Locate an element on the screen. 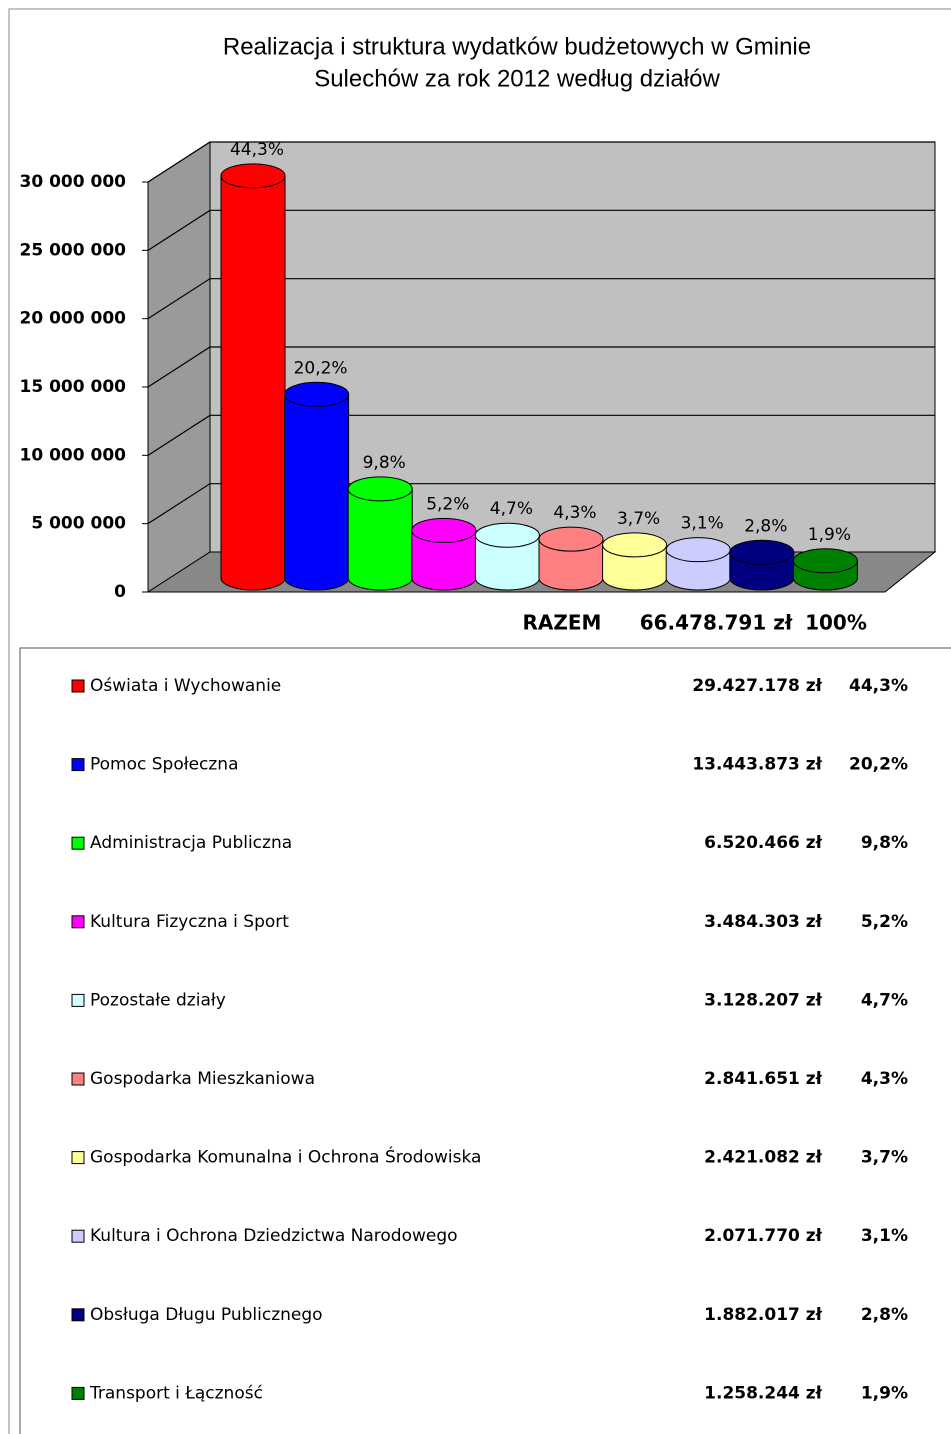 The image size is (951, 1434). bar-label: 1,9% is located at coordinates (829, 535).